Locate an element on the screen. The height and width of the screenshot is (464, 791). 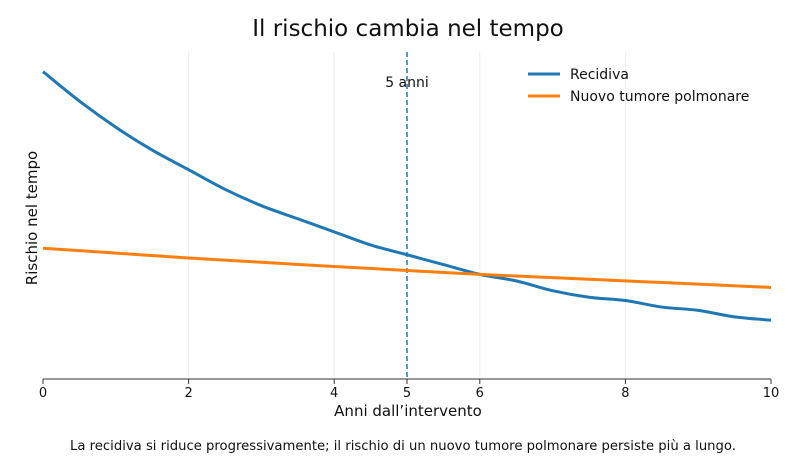
chart-title: Il rischio cambia nel tempo is located at coordinates (408, 29).